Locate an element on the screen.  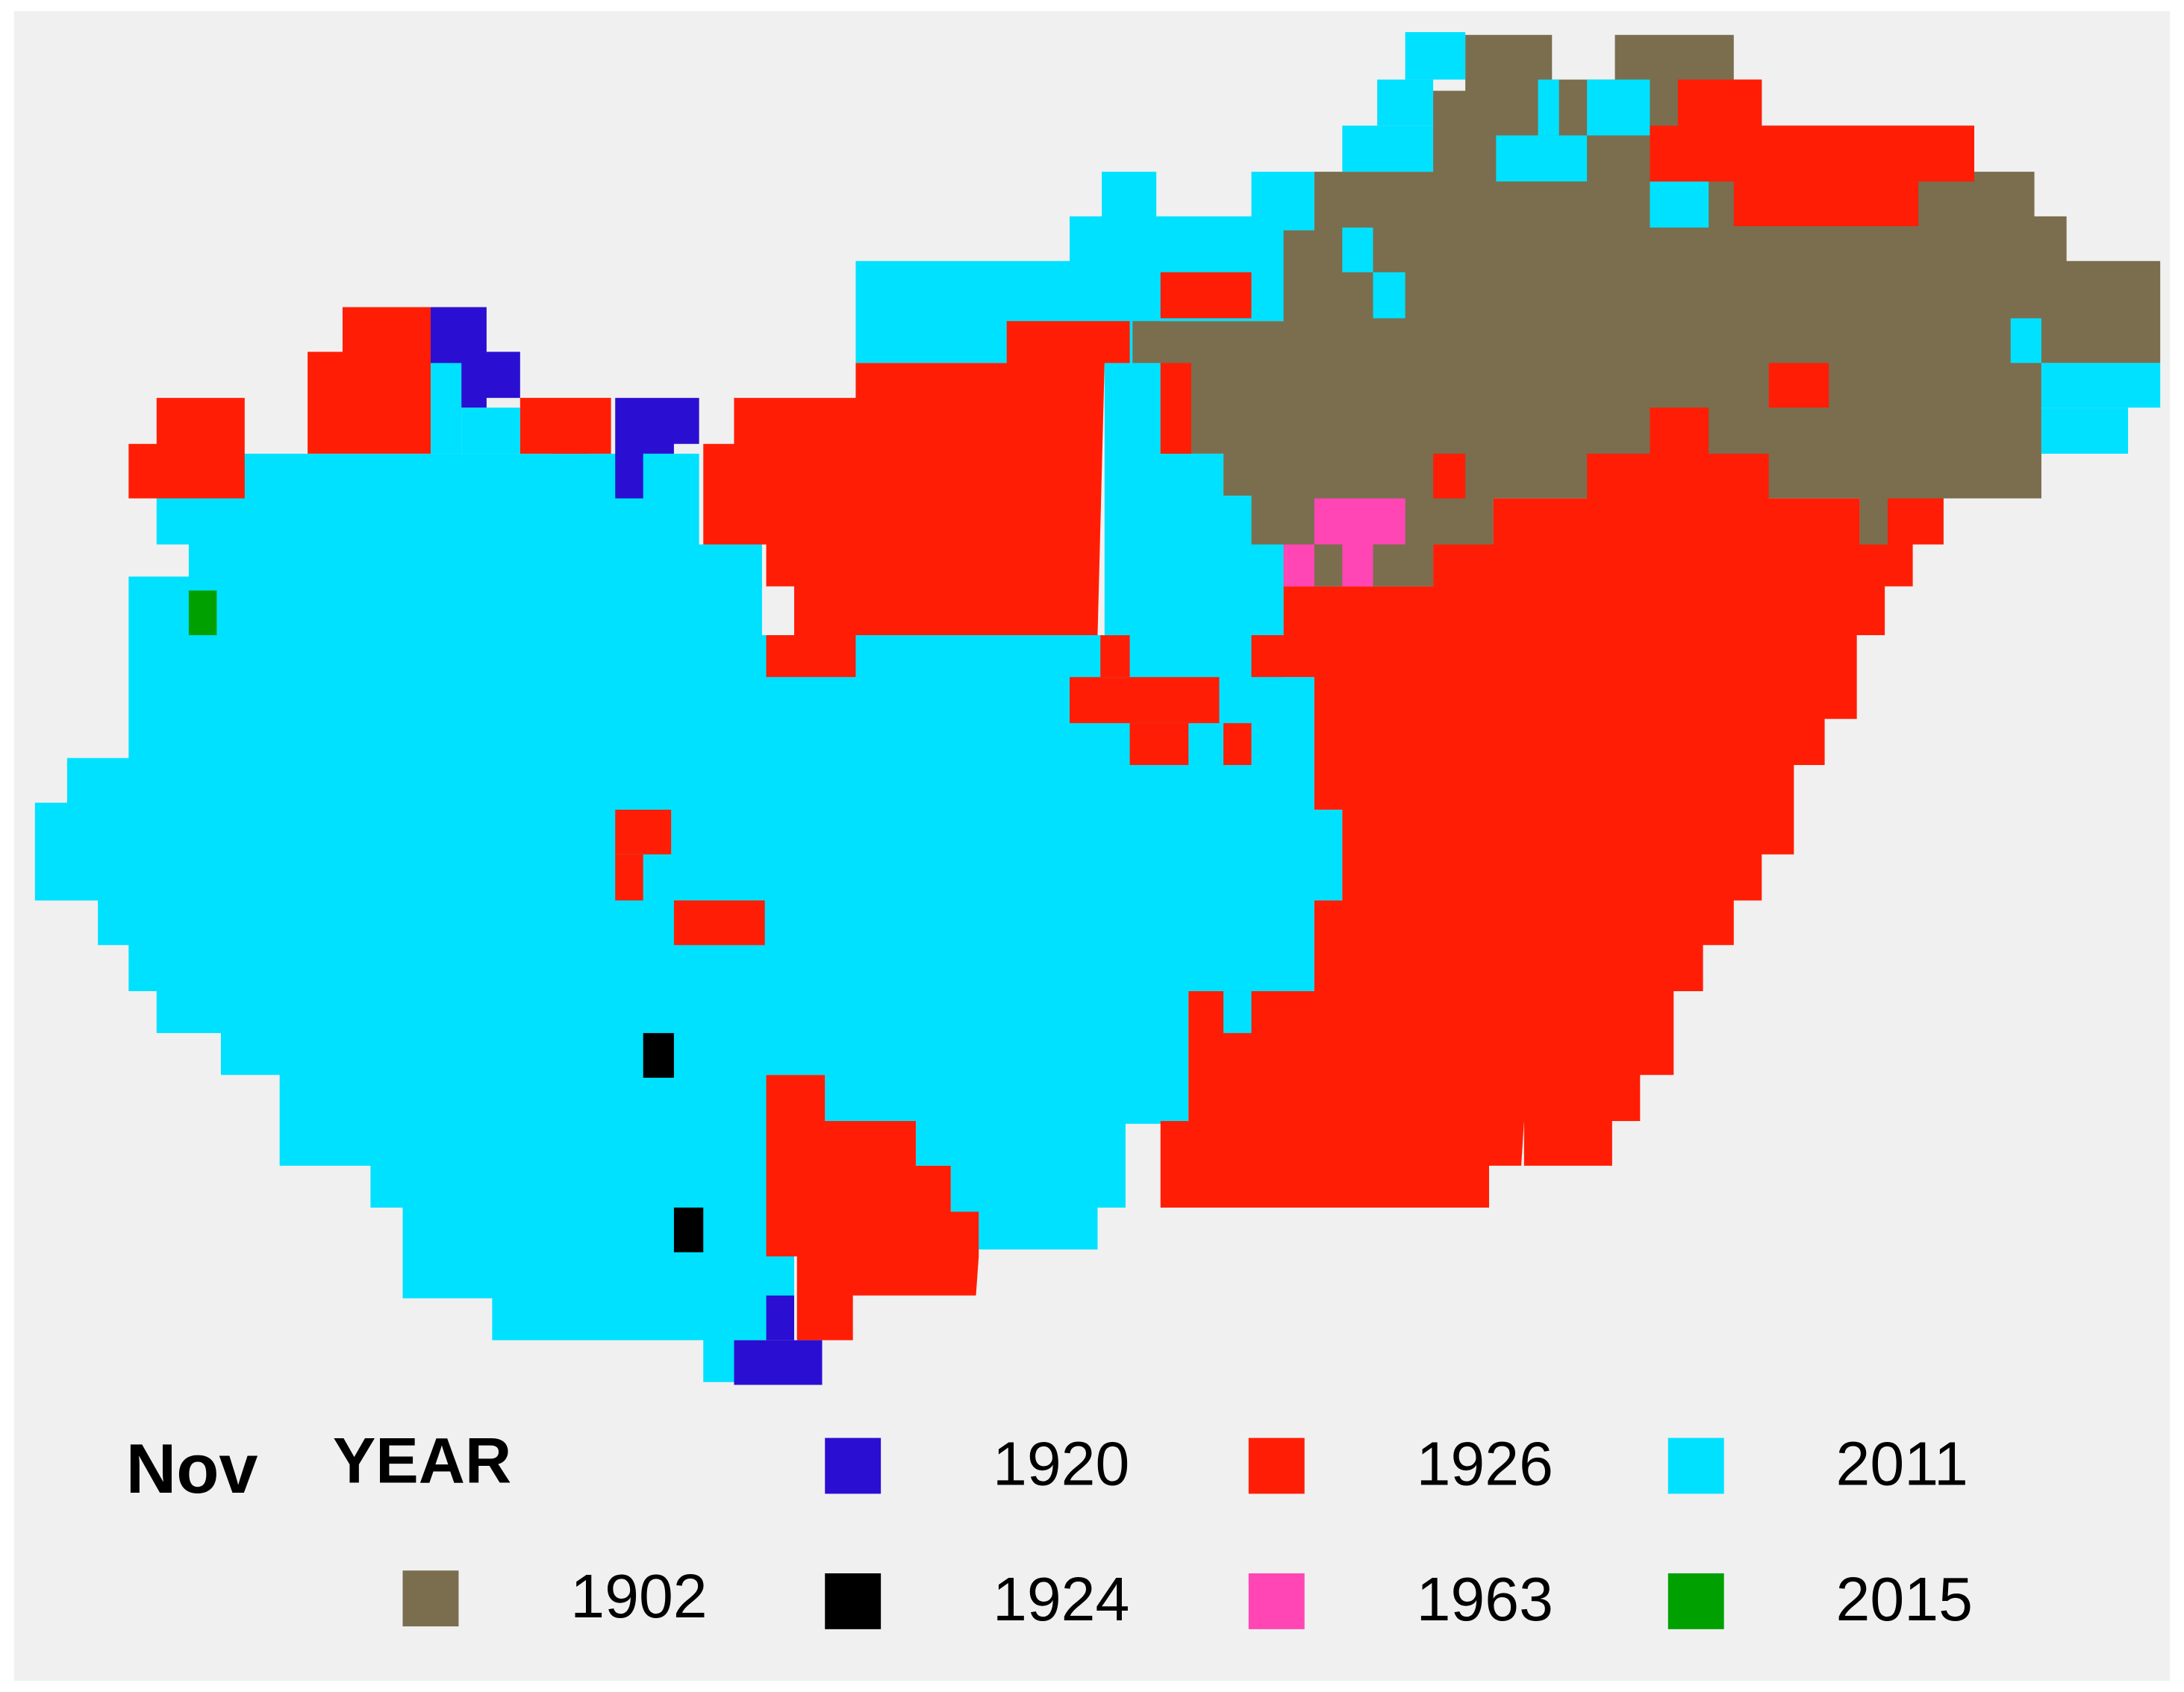
legend-label: 2015 is located at coordinates (1904, 1599).